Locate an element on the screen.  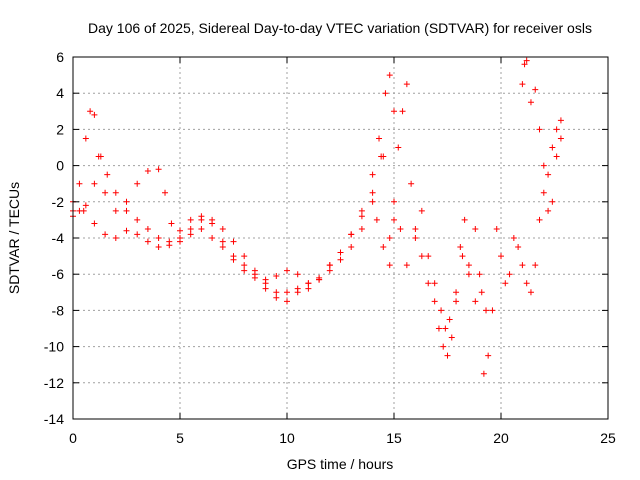
series-track-d is located at coordinates (422, 220).